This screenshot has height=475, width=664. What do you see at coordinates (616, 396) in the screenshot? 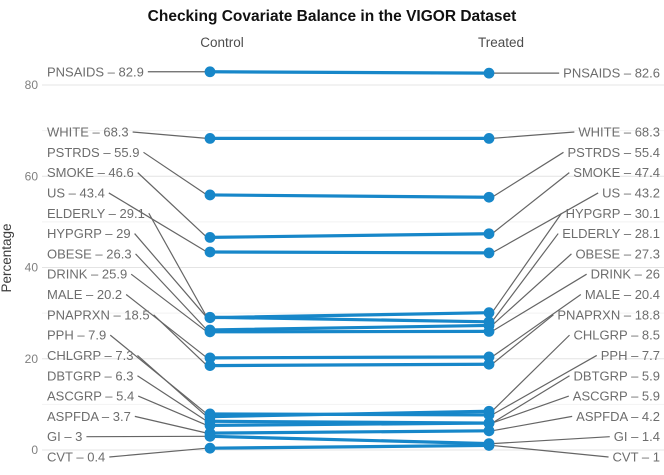
I see `covariate-label-right: ASCGRP – 5.9` at bounding box center [616, 396].